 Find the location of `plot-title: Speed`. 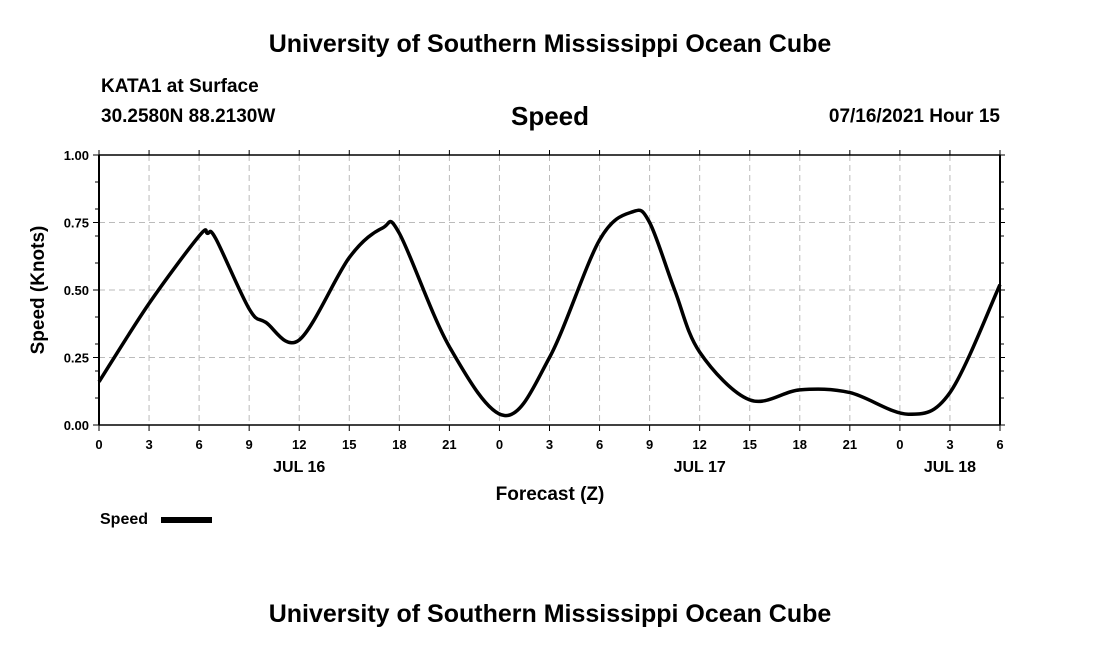

plot-title: Speed is located at coordinates (550, 116).